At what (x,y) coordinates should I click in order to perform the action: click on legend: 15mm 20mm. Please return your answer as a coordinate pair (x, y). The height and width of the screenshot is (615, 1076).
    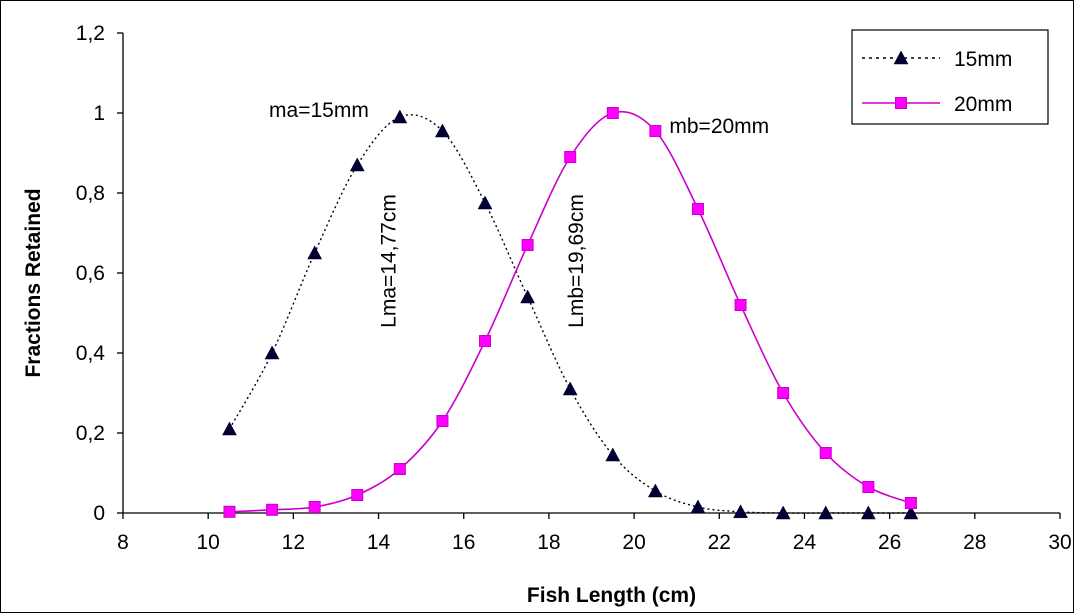
    Looking at the image, I should click on (950, 77).